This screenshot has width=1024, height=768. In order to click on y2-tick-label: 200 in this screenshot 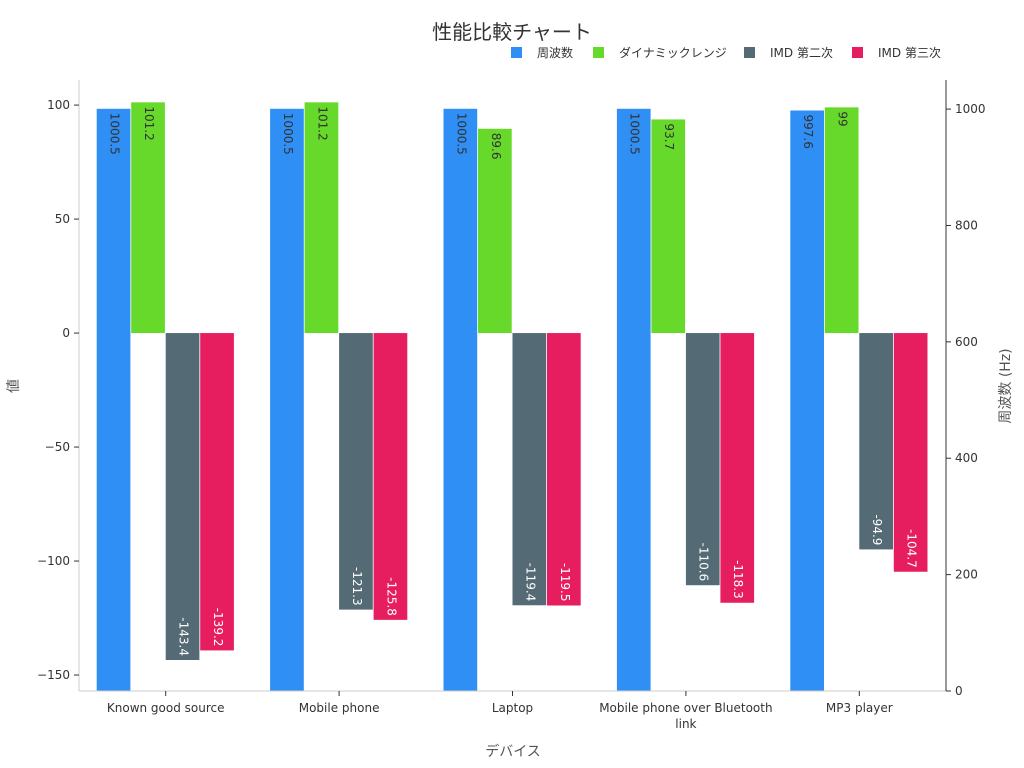, I will do `click(966, 575)`.